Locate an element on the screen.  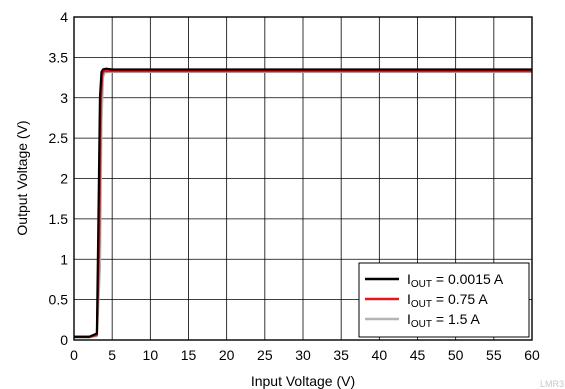
x-tick-labels: 0 5 10 15 20 25 30 35 40 45 50 55 60 is located at coordinates (305, 355).